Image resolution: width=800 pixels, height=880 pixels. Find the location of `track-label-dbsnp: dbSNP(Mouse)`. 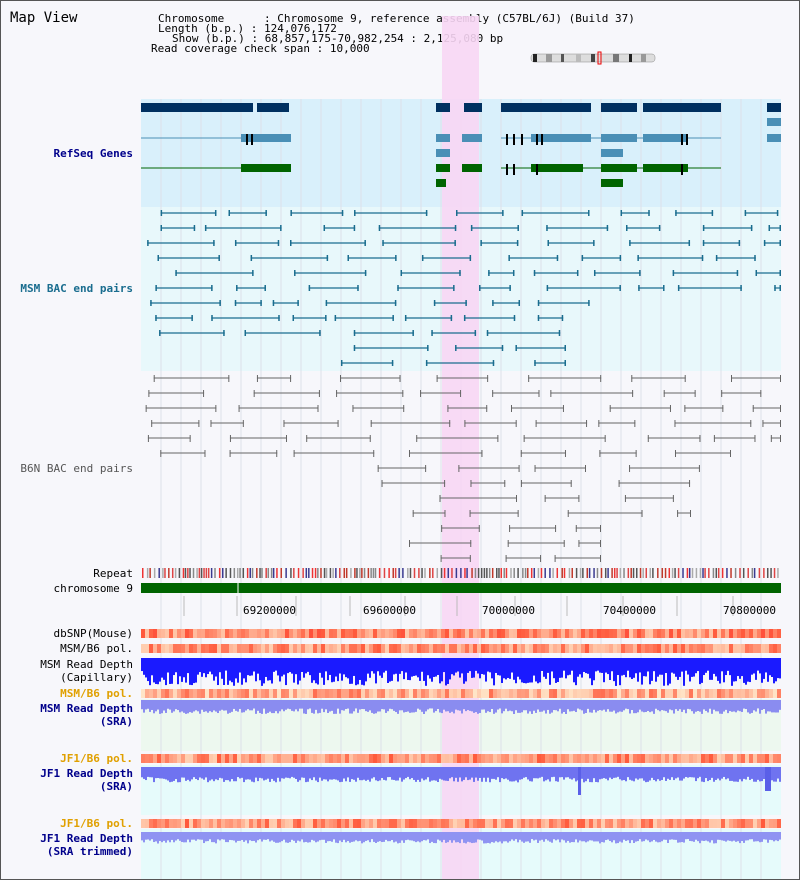

track-label-dbsnp: dbSNP(Mouse) is located at coordinates (93, 633).